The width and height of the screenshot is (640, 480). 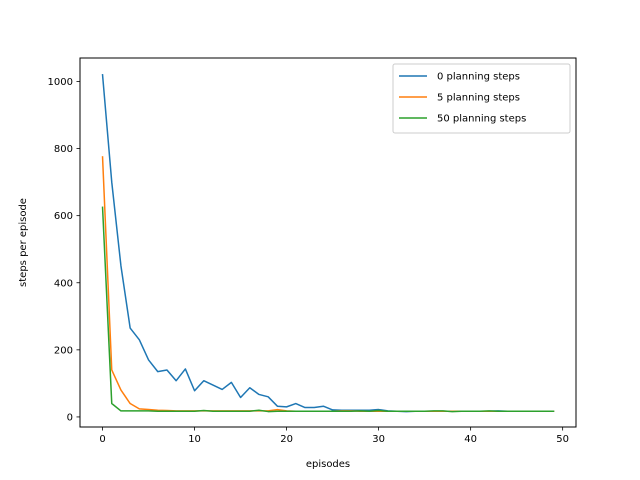 I want to click on y-axis-label: steps per episode, so click(x=23, y=242).